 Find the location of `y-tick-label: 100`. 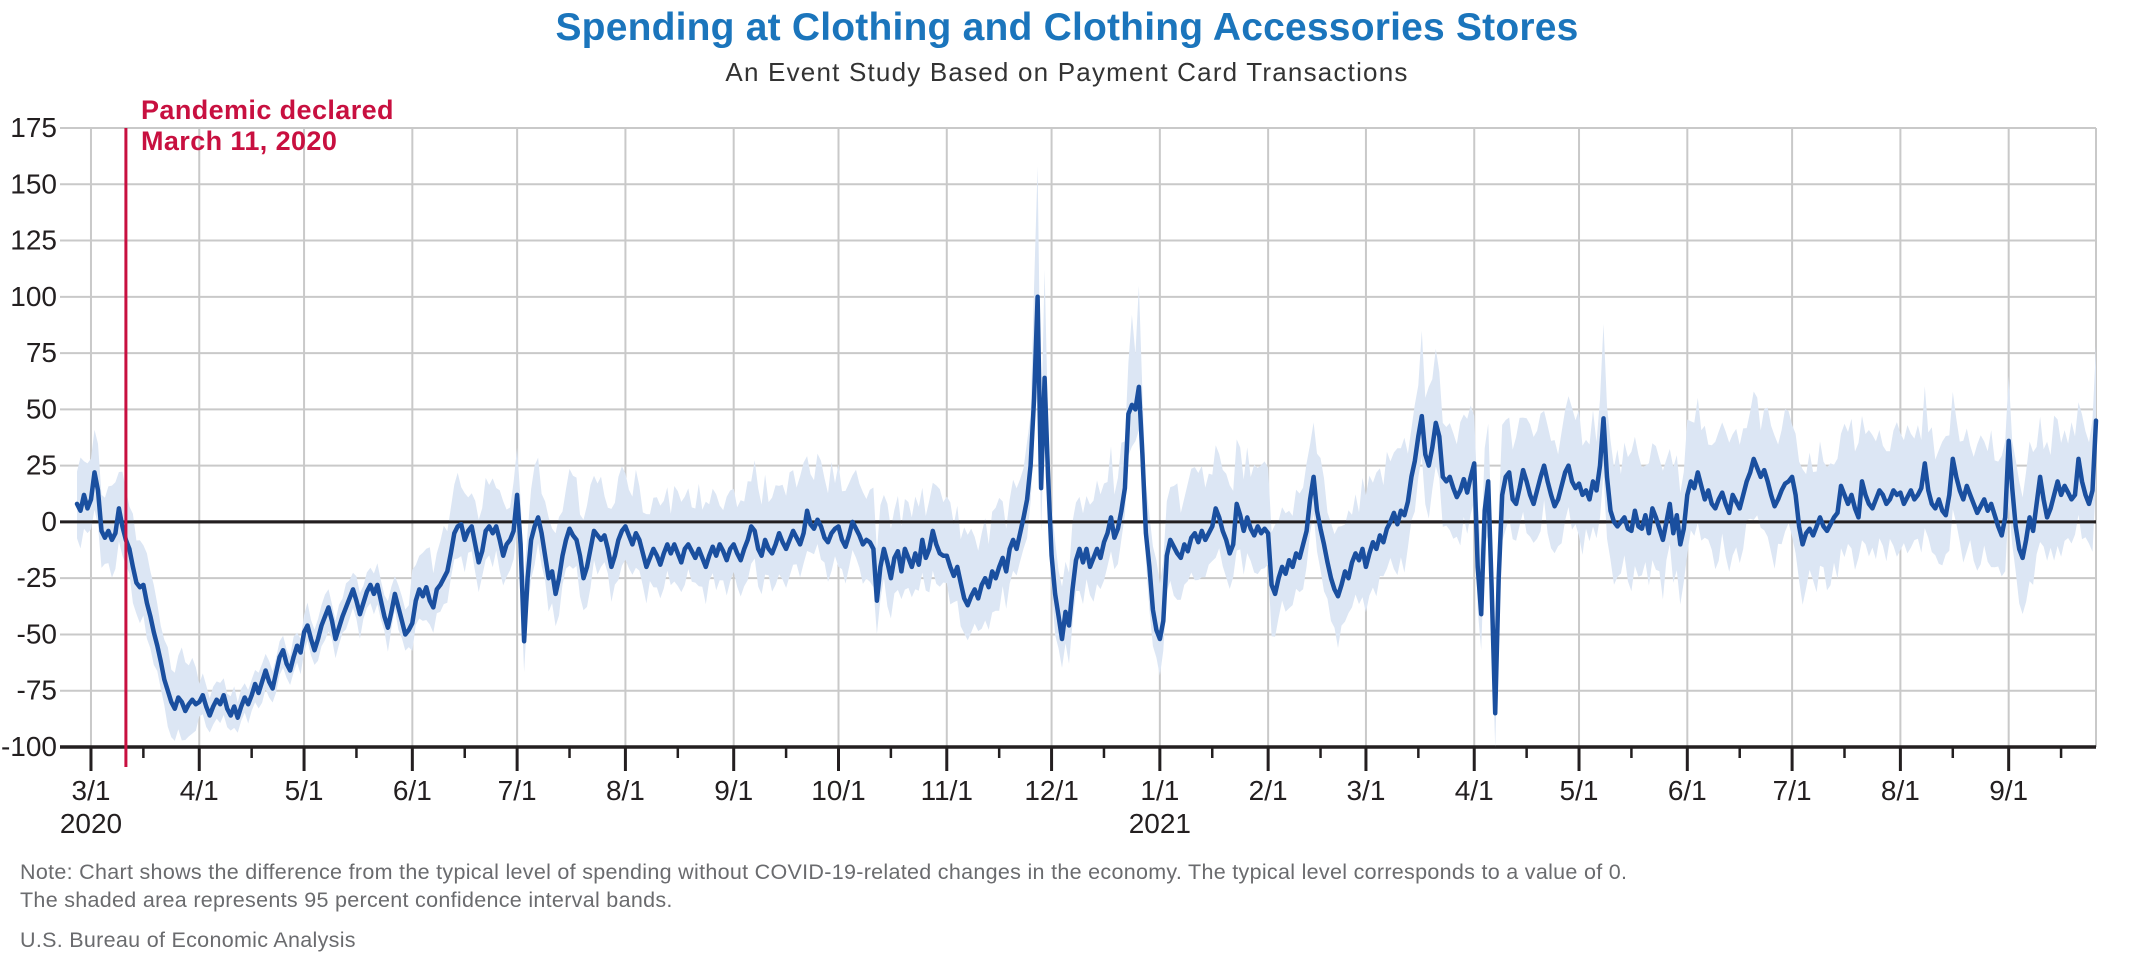

y-tick-label: 100 is located at coordinates (33, 296).